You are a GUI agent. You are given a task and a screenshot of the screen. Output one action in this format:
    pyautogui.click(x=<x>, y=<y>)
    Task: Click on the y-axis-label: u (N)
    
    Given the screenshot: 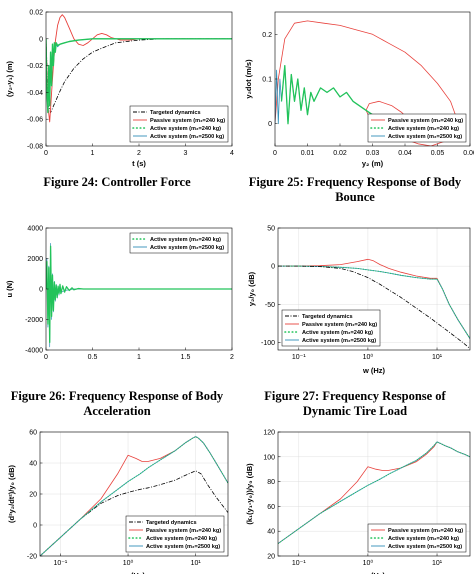 What is the action you would take?
    pyautogui.click(x=9, y=289)
    